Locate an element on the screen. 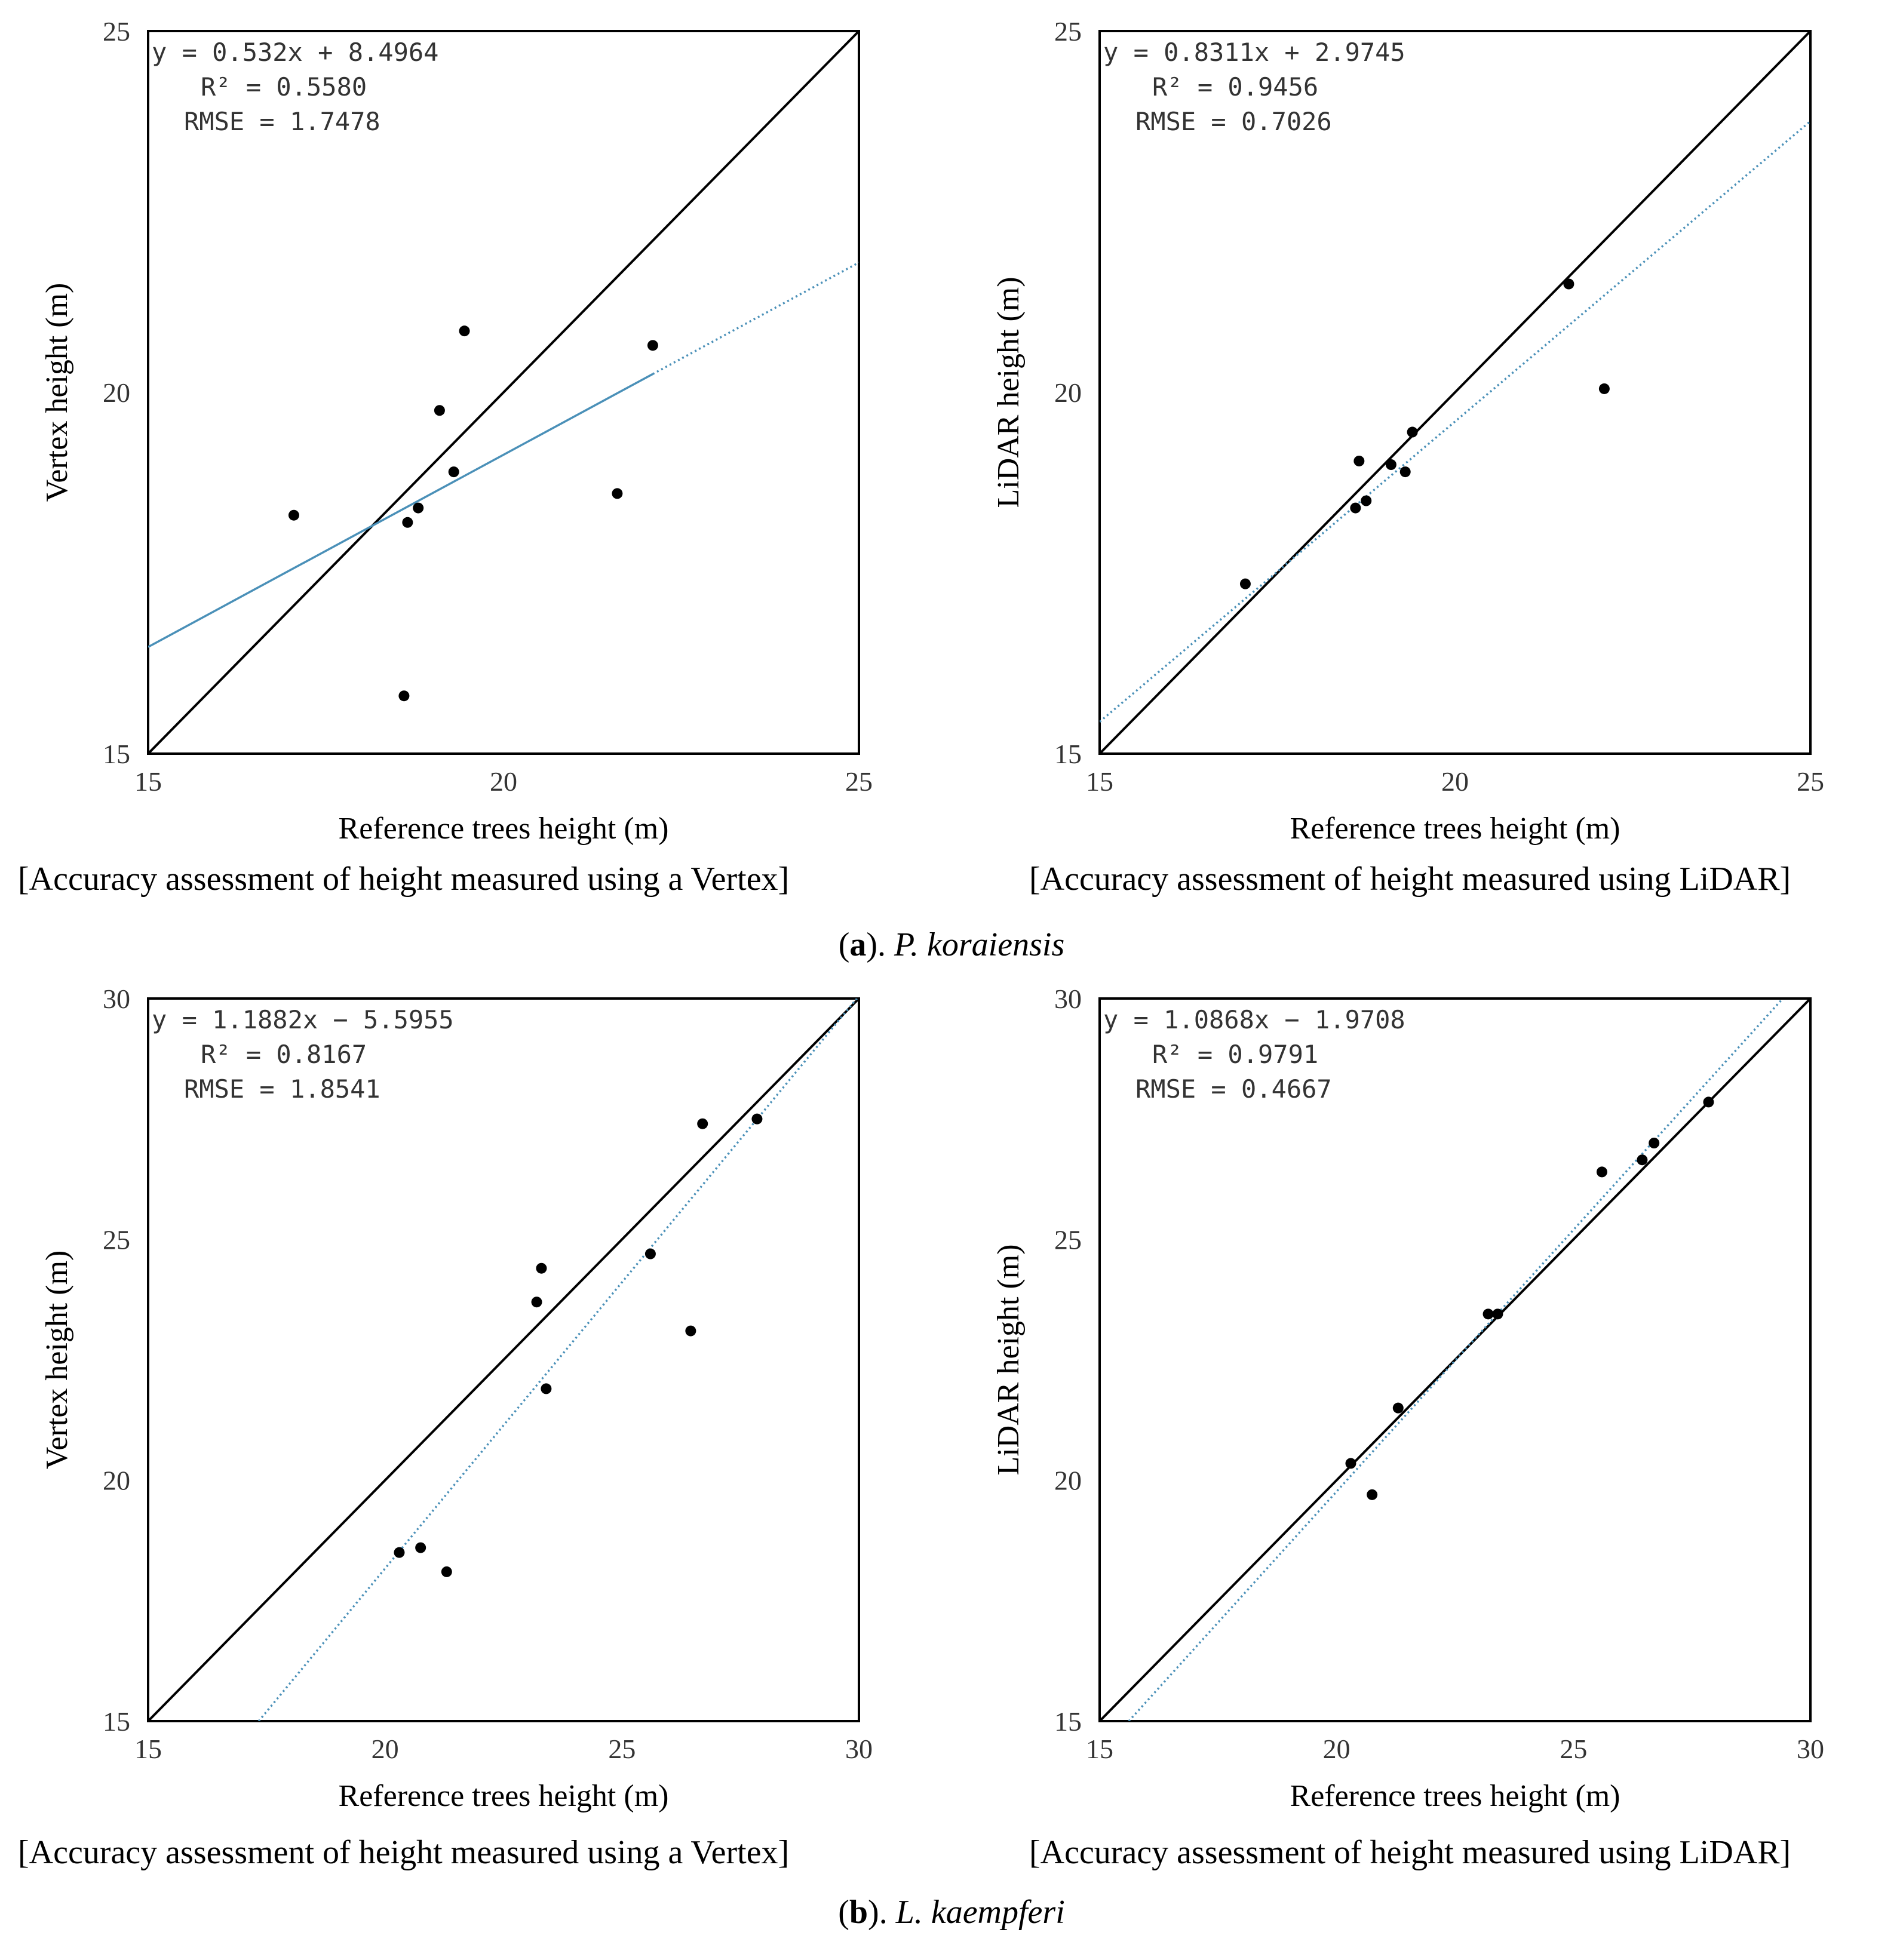  r-squared: R² = 0.9456 is located at coordinates (1235, 87).